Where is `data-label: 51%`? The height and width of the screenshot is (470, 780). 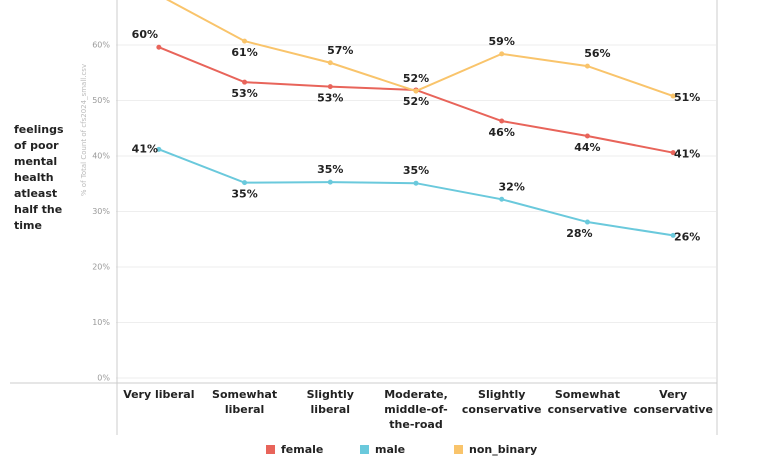
data-label: 51% is located at coordinates (687, 97).